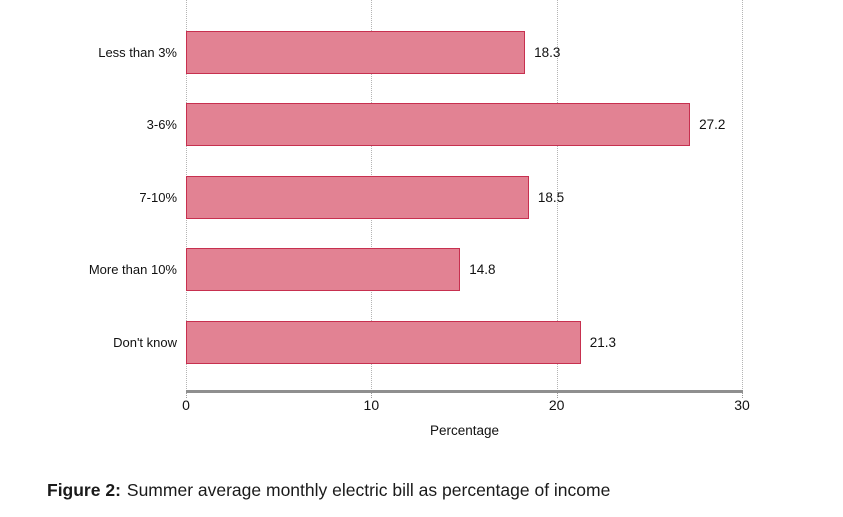  What do you see at coordinates (556, 405) in the screenshot?
I see `x-tick-label-20: 20` at bounding box center [556, 405].